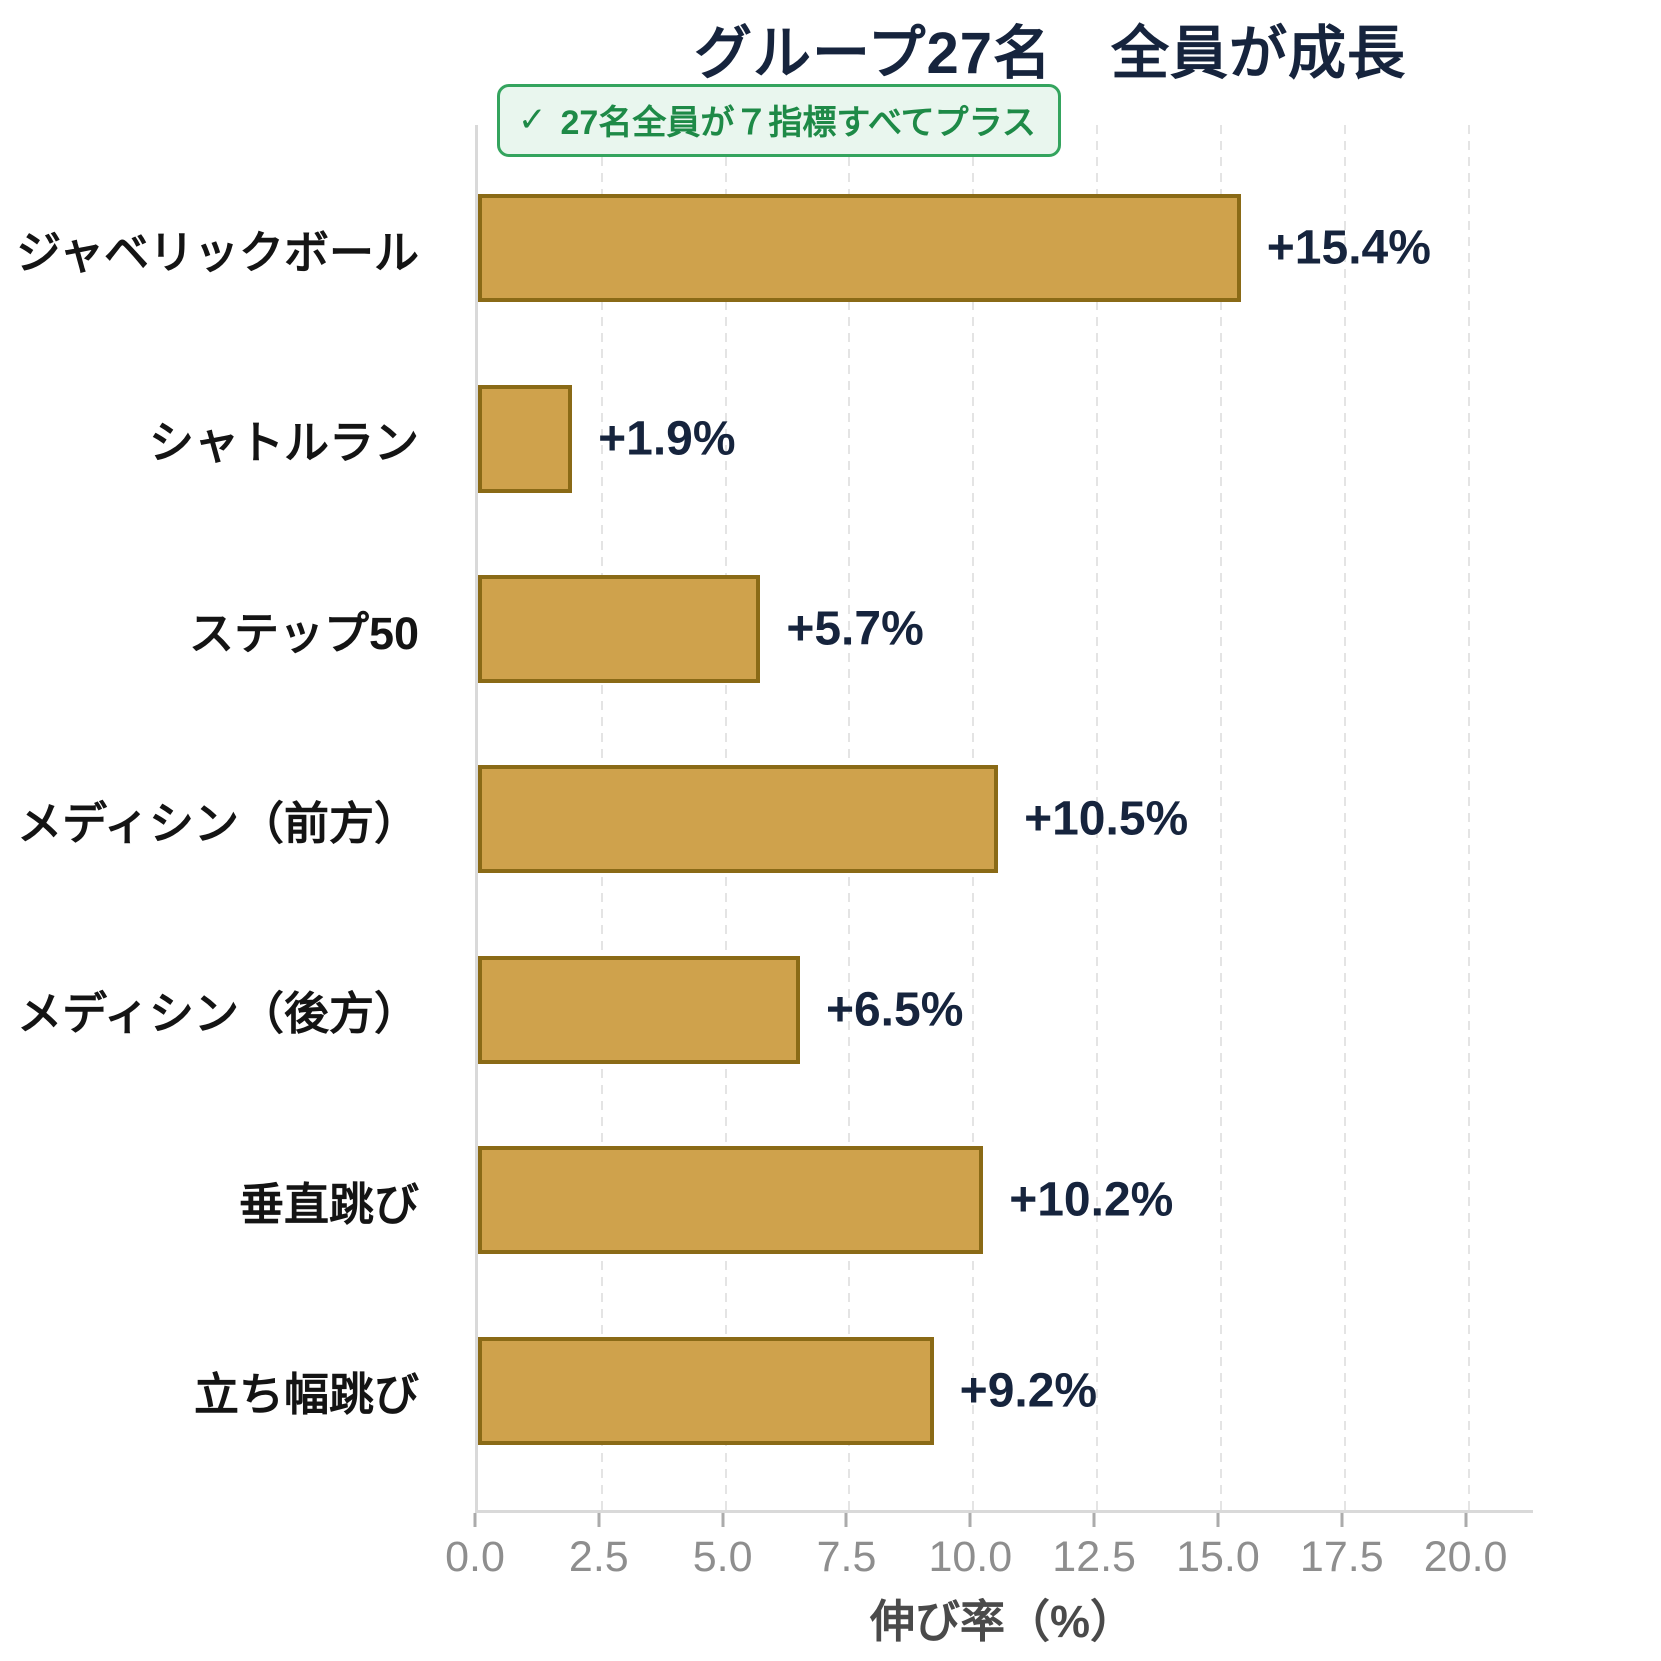 The height and width of the screenshot is (1661, 1661). Describe the element at coordinates (1005, 629) in the screenshot. I see `bar-row: +5.7%` at that location.